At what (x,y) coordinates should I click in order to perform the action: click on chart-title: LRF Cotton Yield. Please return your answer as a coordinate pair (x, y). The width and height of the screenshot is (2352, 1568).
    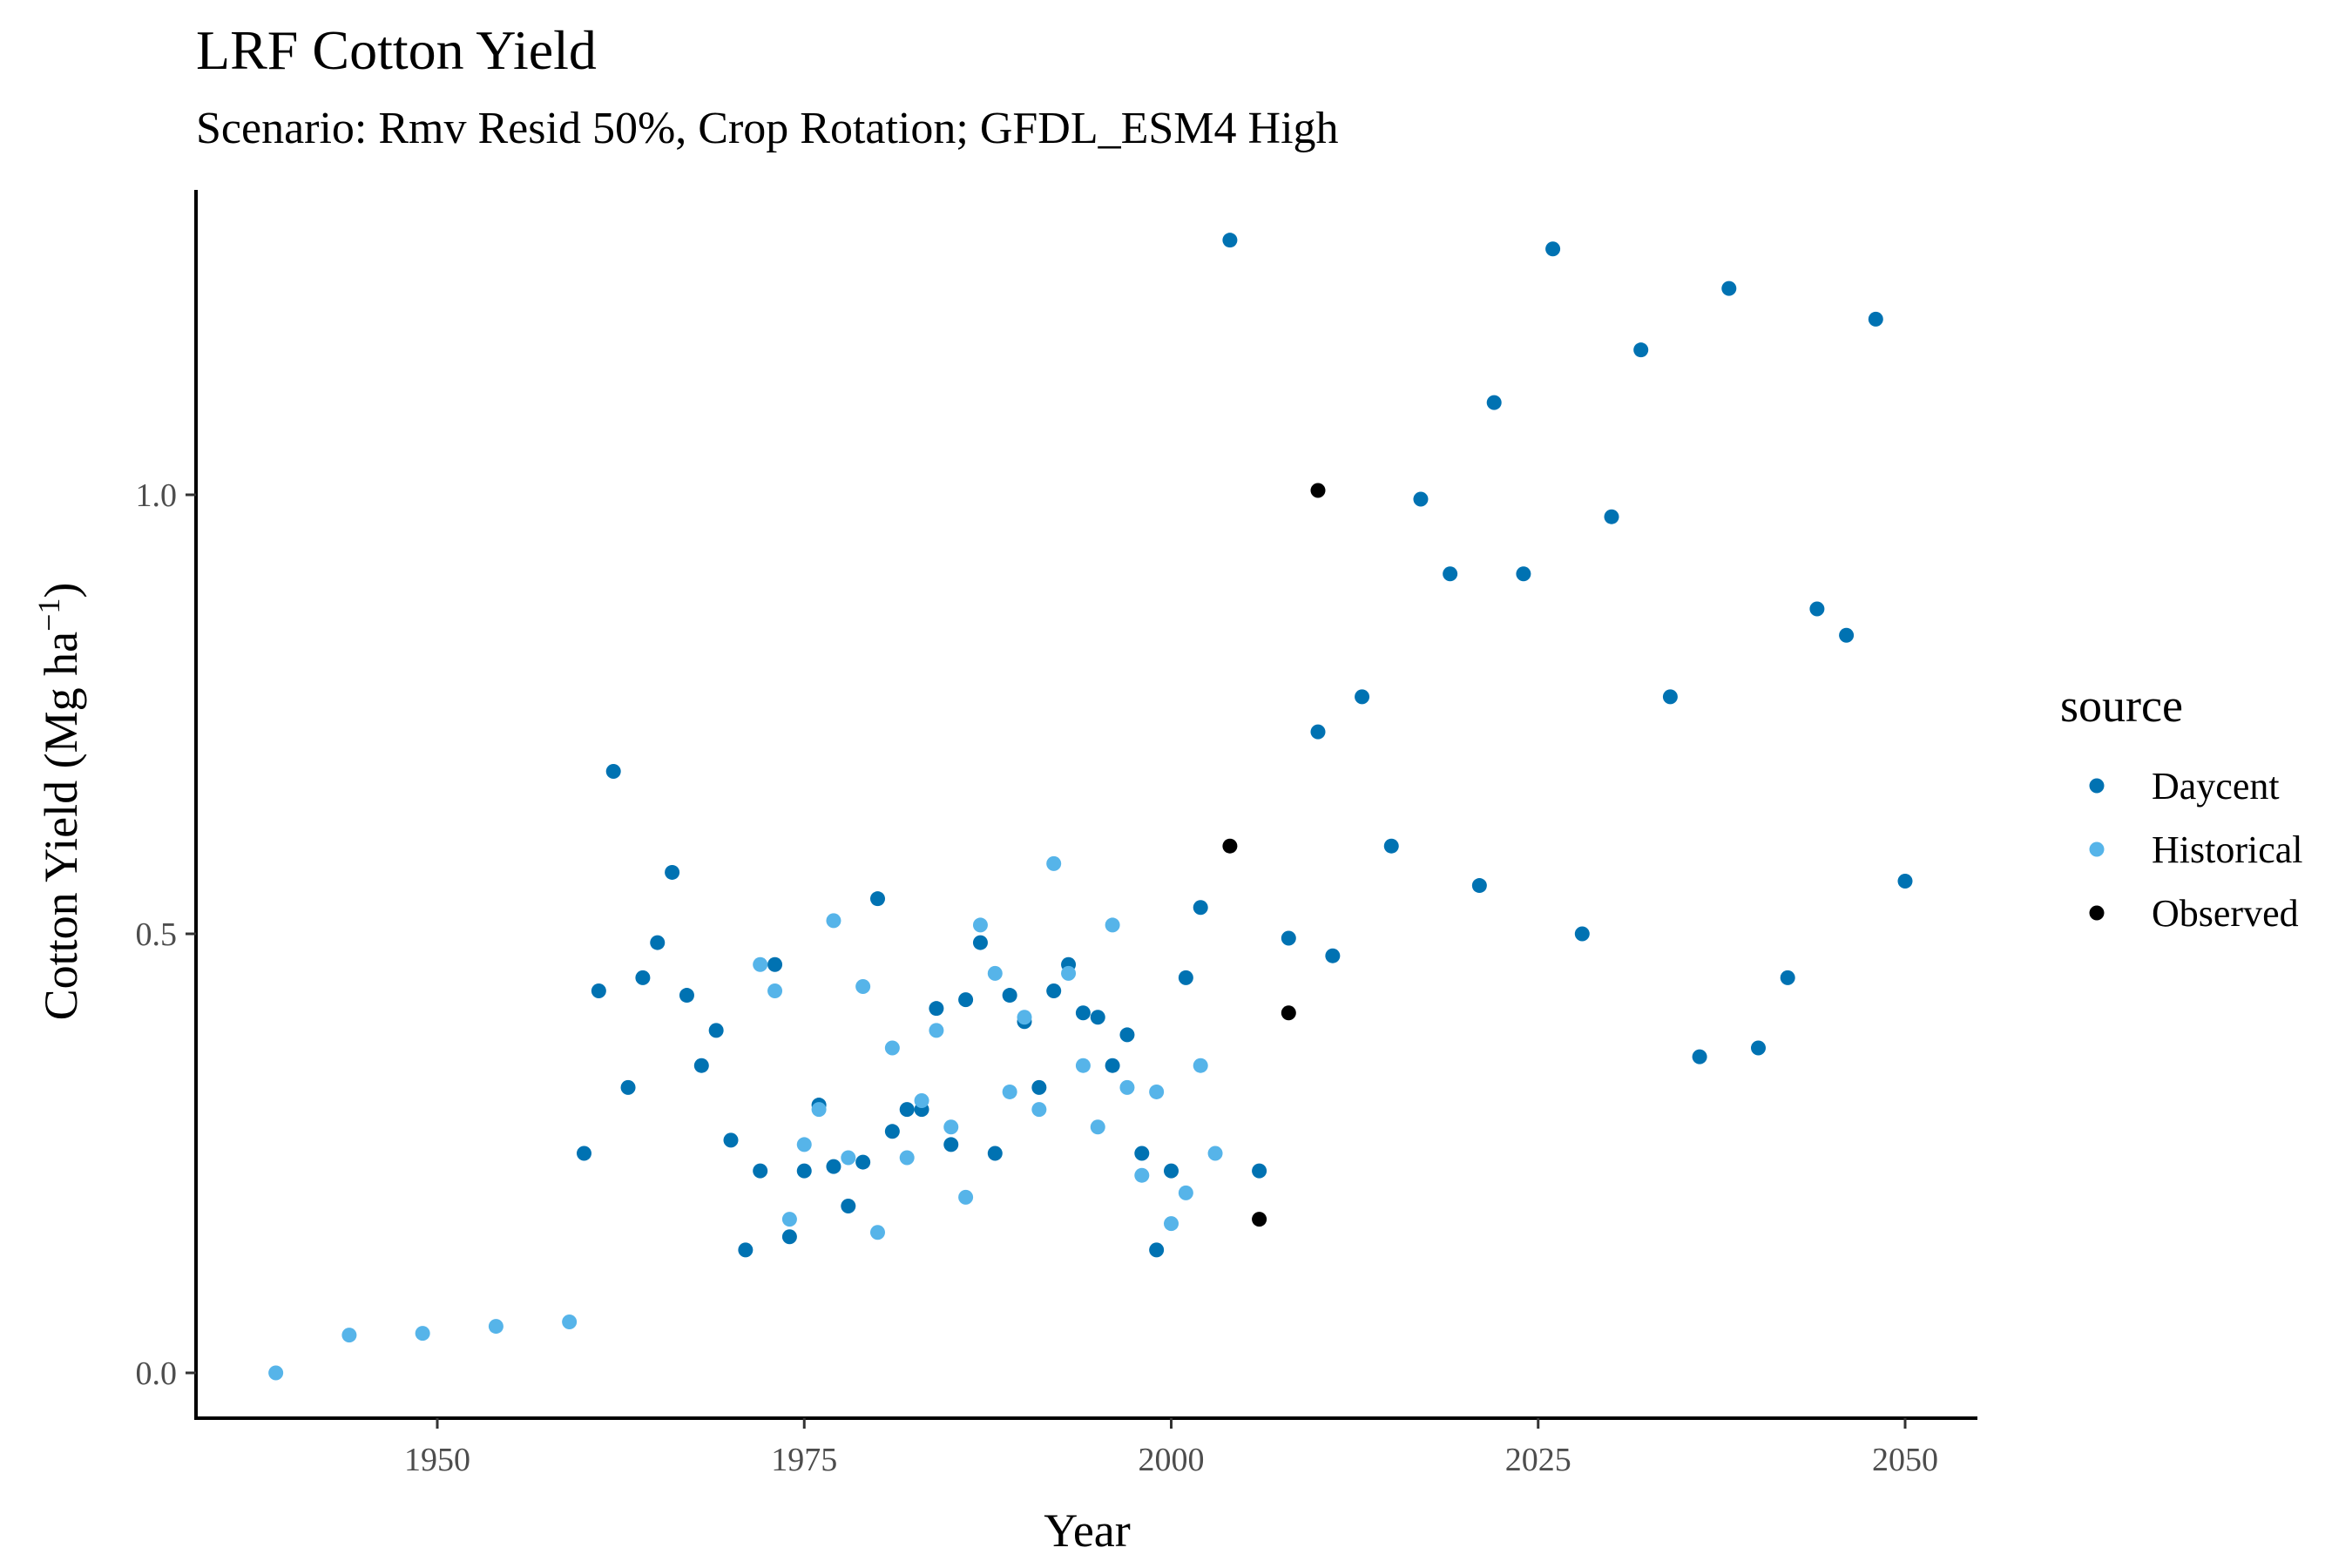
    Looking at the image, I should click on (396, 50).